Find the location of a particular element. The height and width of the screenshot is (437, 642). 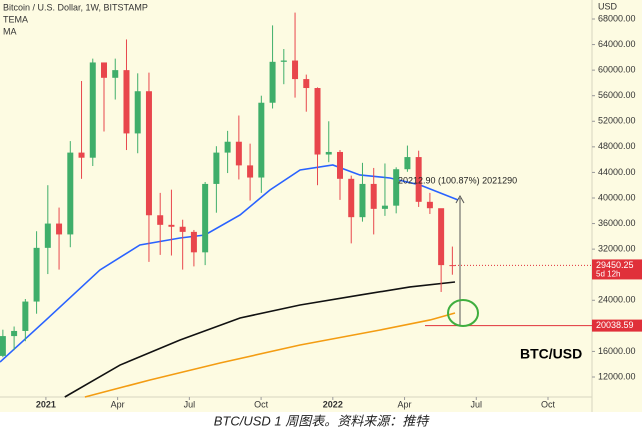

y-tick-label: 24000.00 is located at coordinates (617, 300).